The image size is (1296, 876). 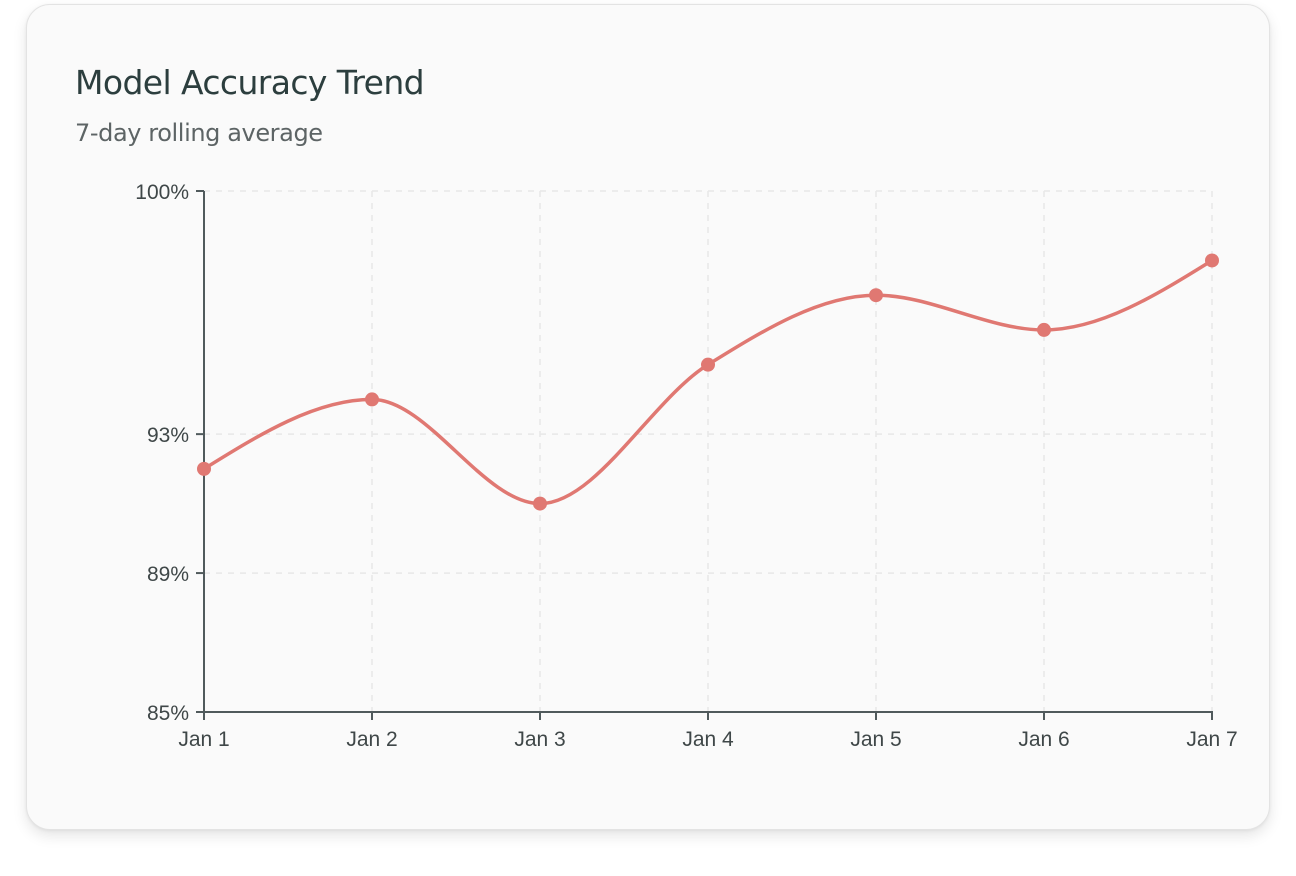 What do you see at coordinates (162, 192) in the screenshot?
I see `y-tick-label: 100%` at bounding box center [162, 192].